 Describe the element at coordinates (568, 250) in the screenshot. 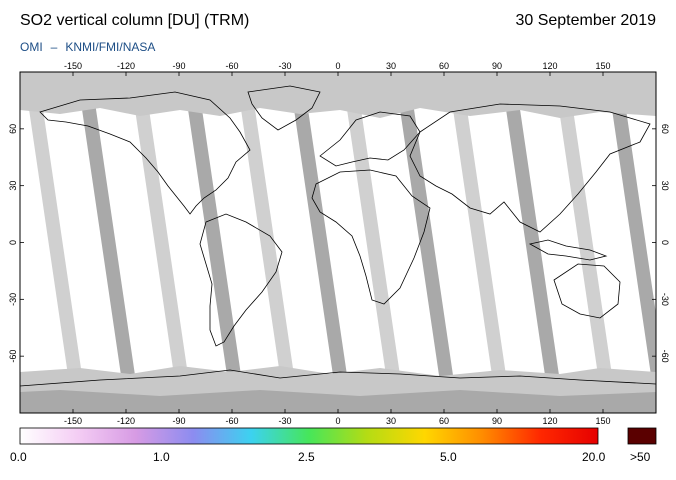

I see `indonesia-outline` at that location.